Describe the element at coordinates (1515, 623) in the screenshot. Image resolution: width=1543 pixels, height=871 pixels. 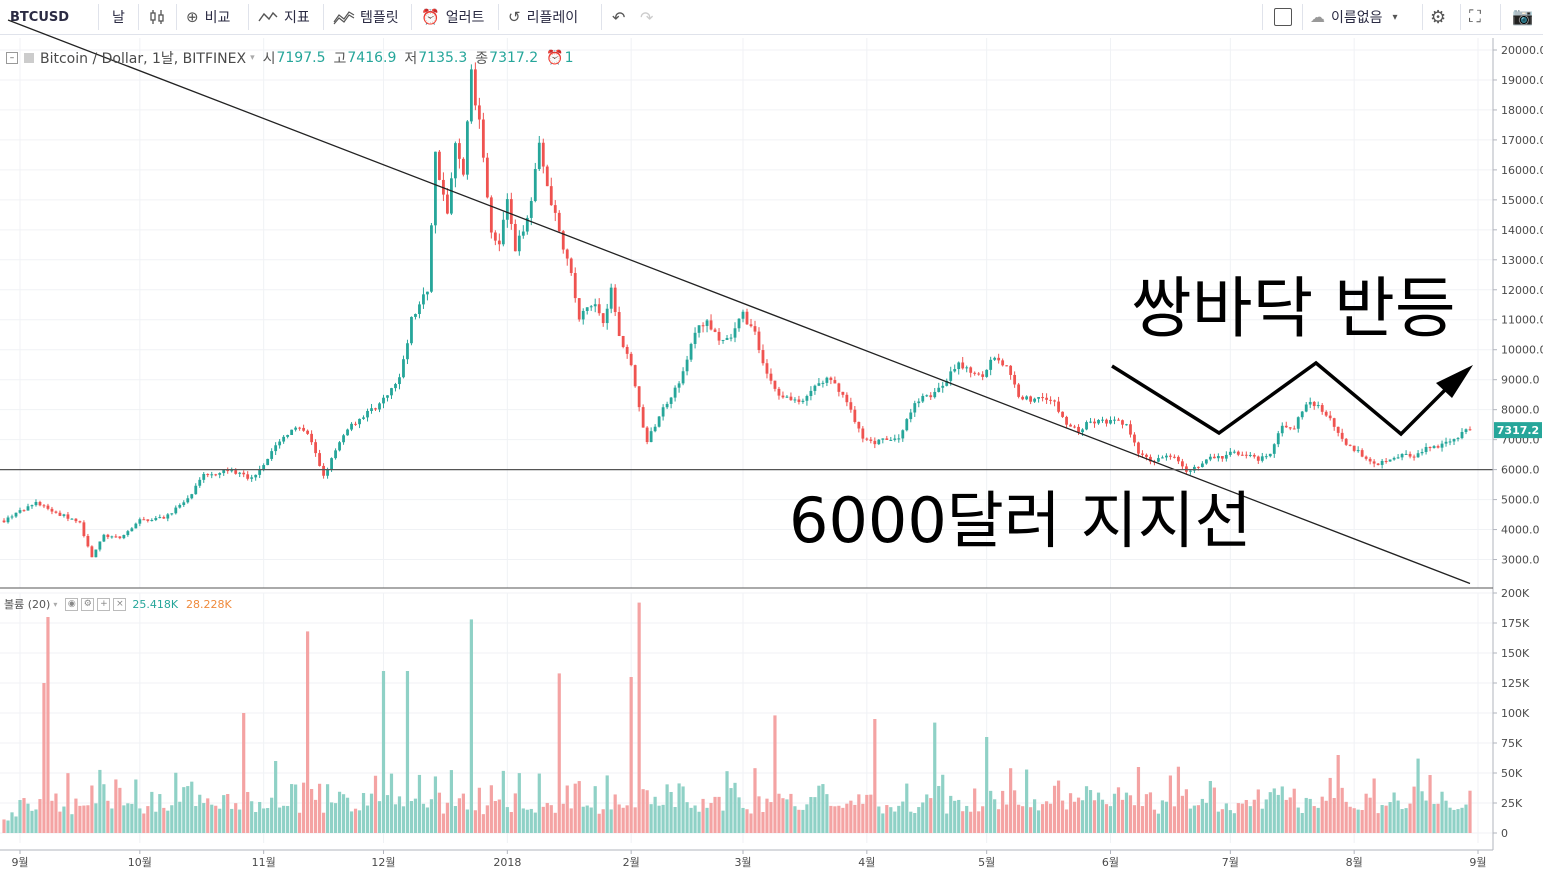
I see `volume-tick-label: 175K` at that location.